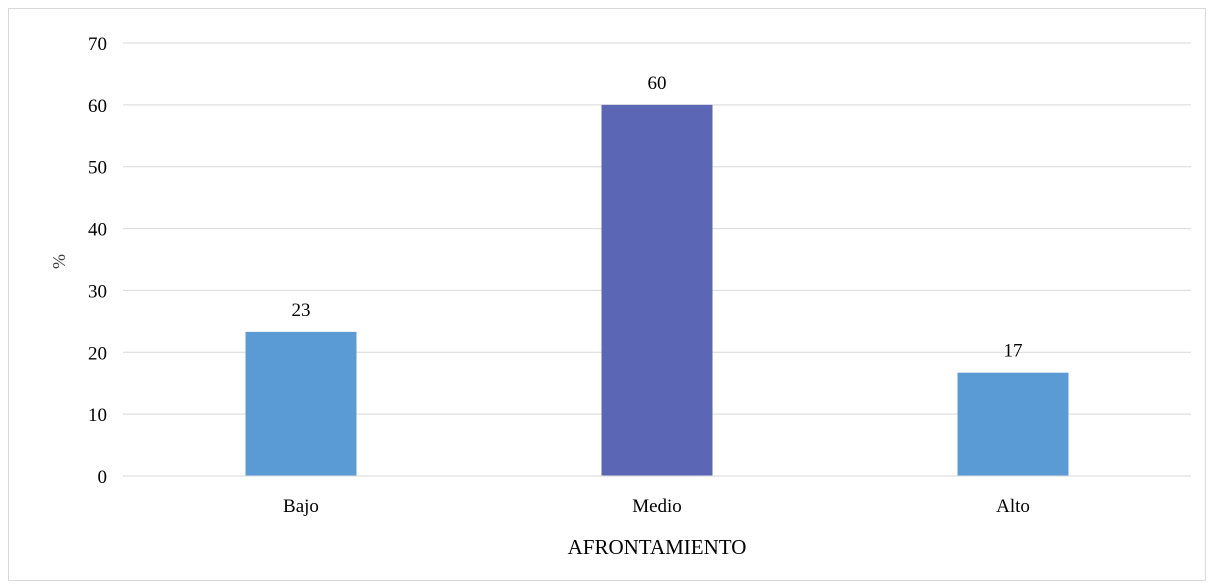  Describe the element at coordinates (1013, 506) in the screenshot. I see `x-tick-label: Alto` at that location.